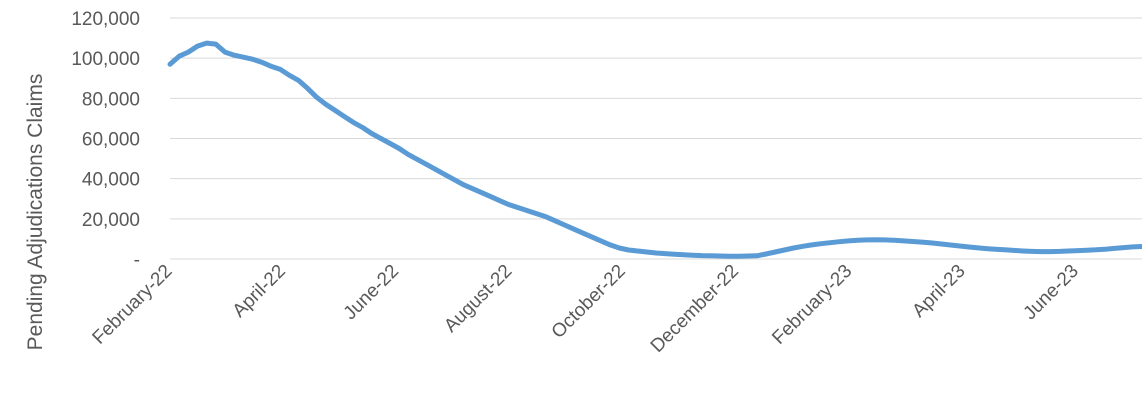  What do you see at coordinates (111, 140) in the screenshot?
I see `y-tick-label: 60,000` at bounding box center [111, 140].